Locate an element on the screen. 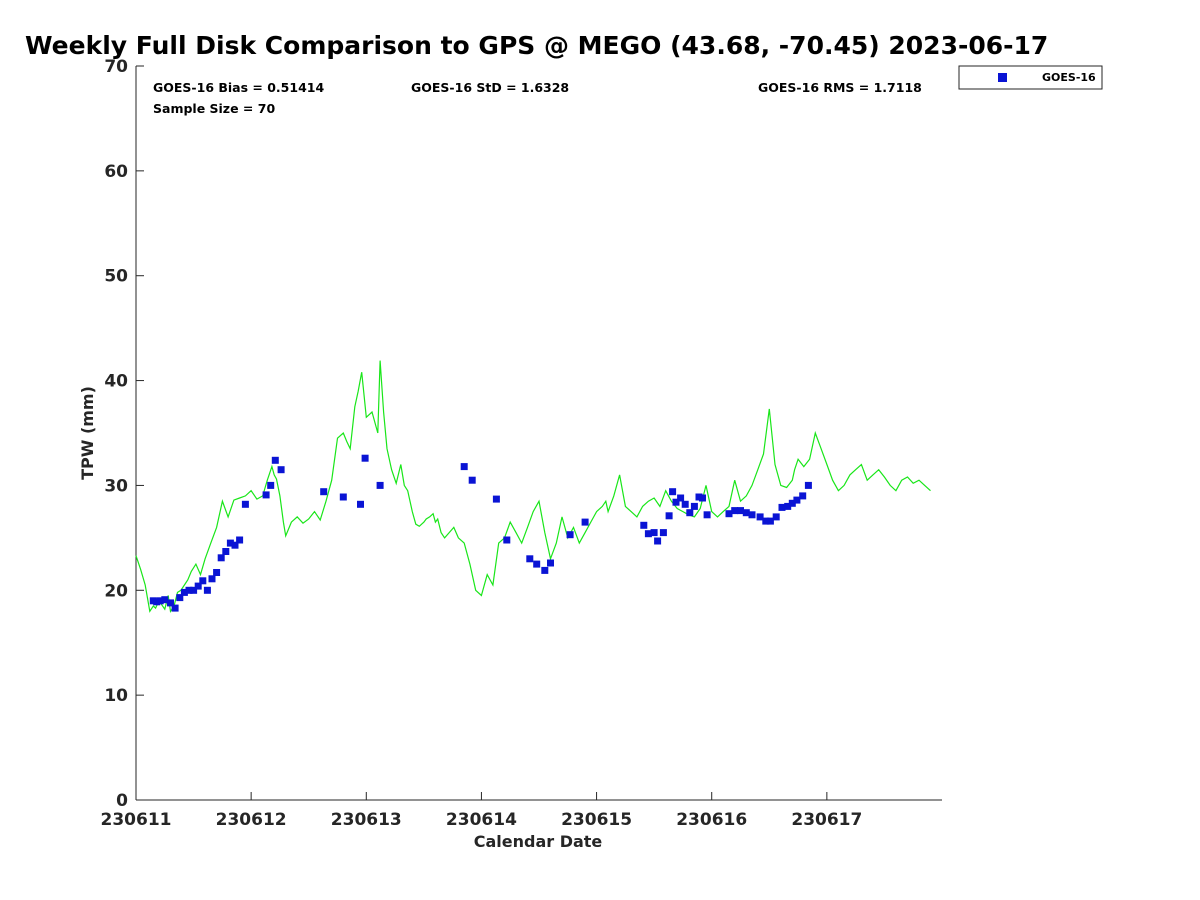  y-tick-label: 20 is located at coordinates (116, 591).